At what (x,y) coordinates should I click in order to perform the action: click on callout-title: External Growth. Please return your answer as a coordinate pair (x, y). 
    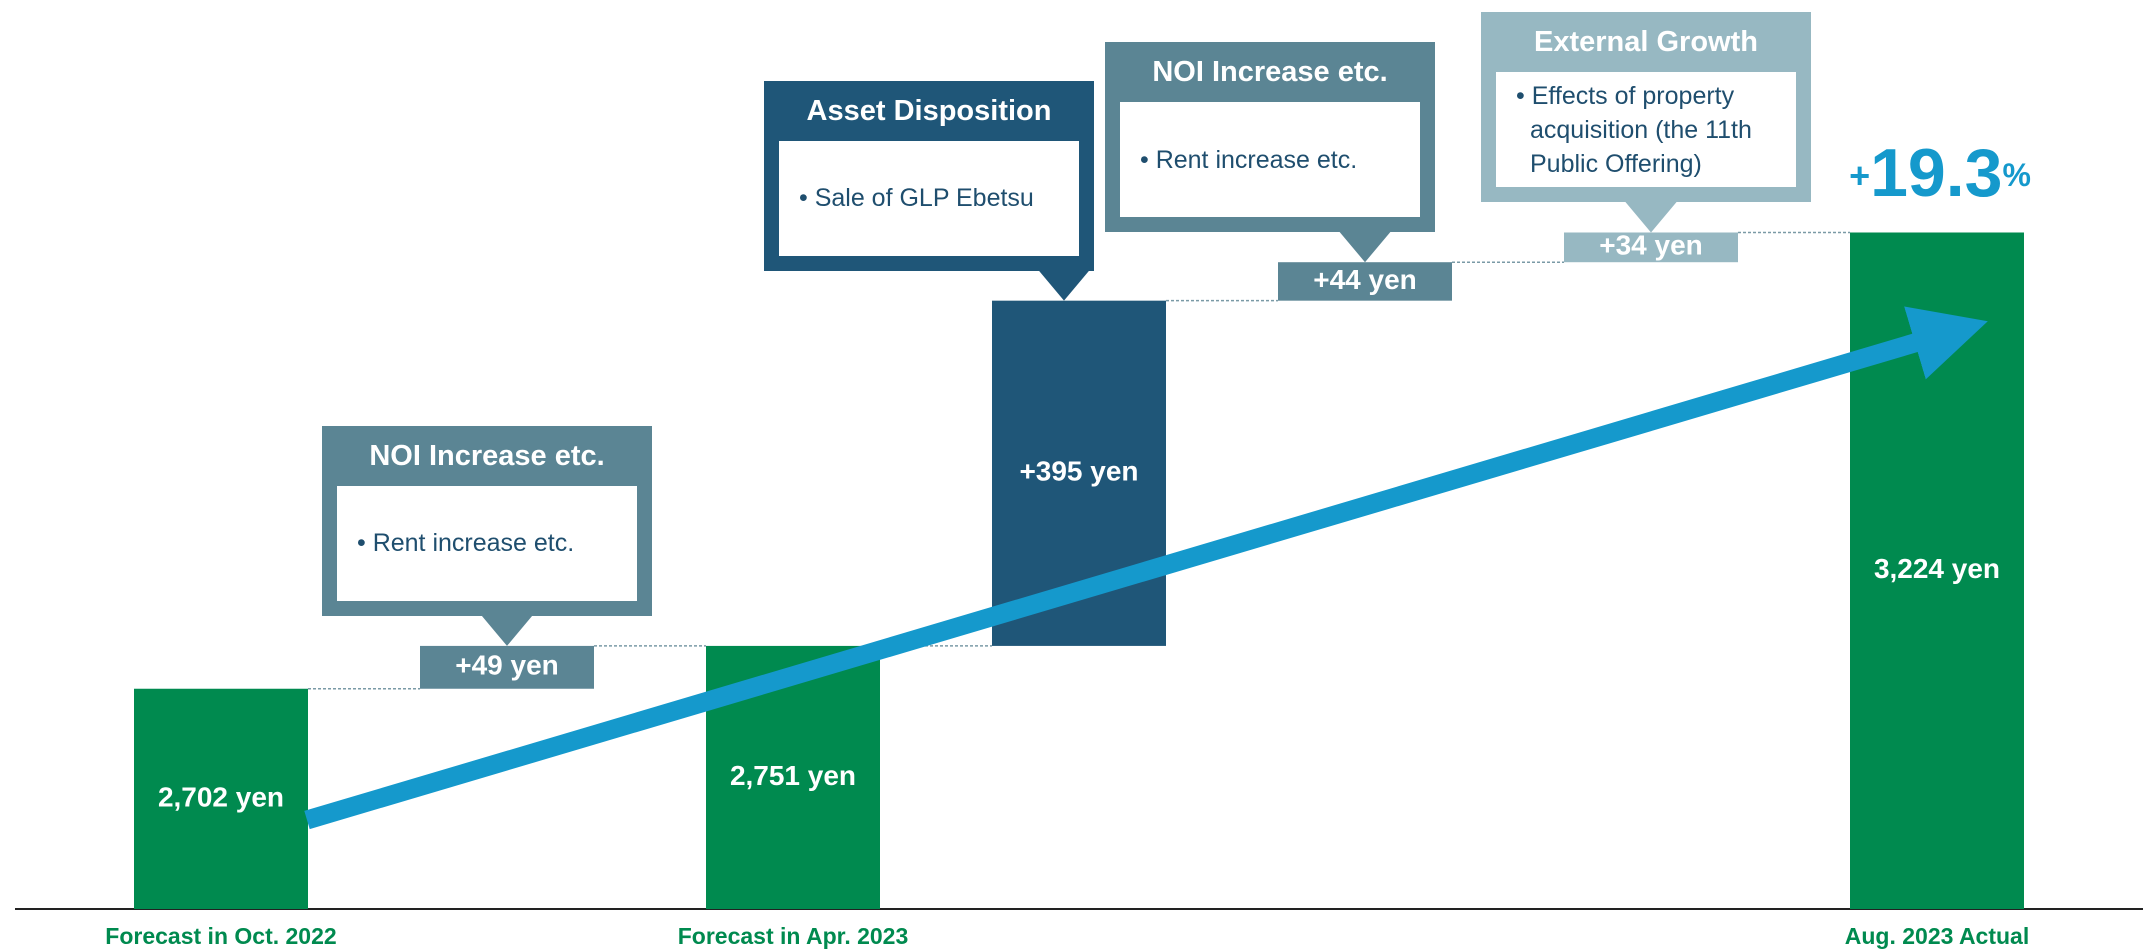
    Looking at the image, I should click on (1646, 42).